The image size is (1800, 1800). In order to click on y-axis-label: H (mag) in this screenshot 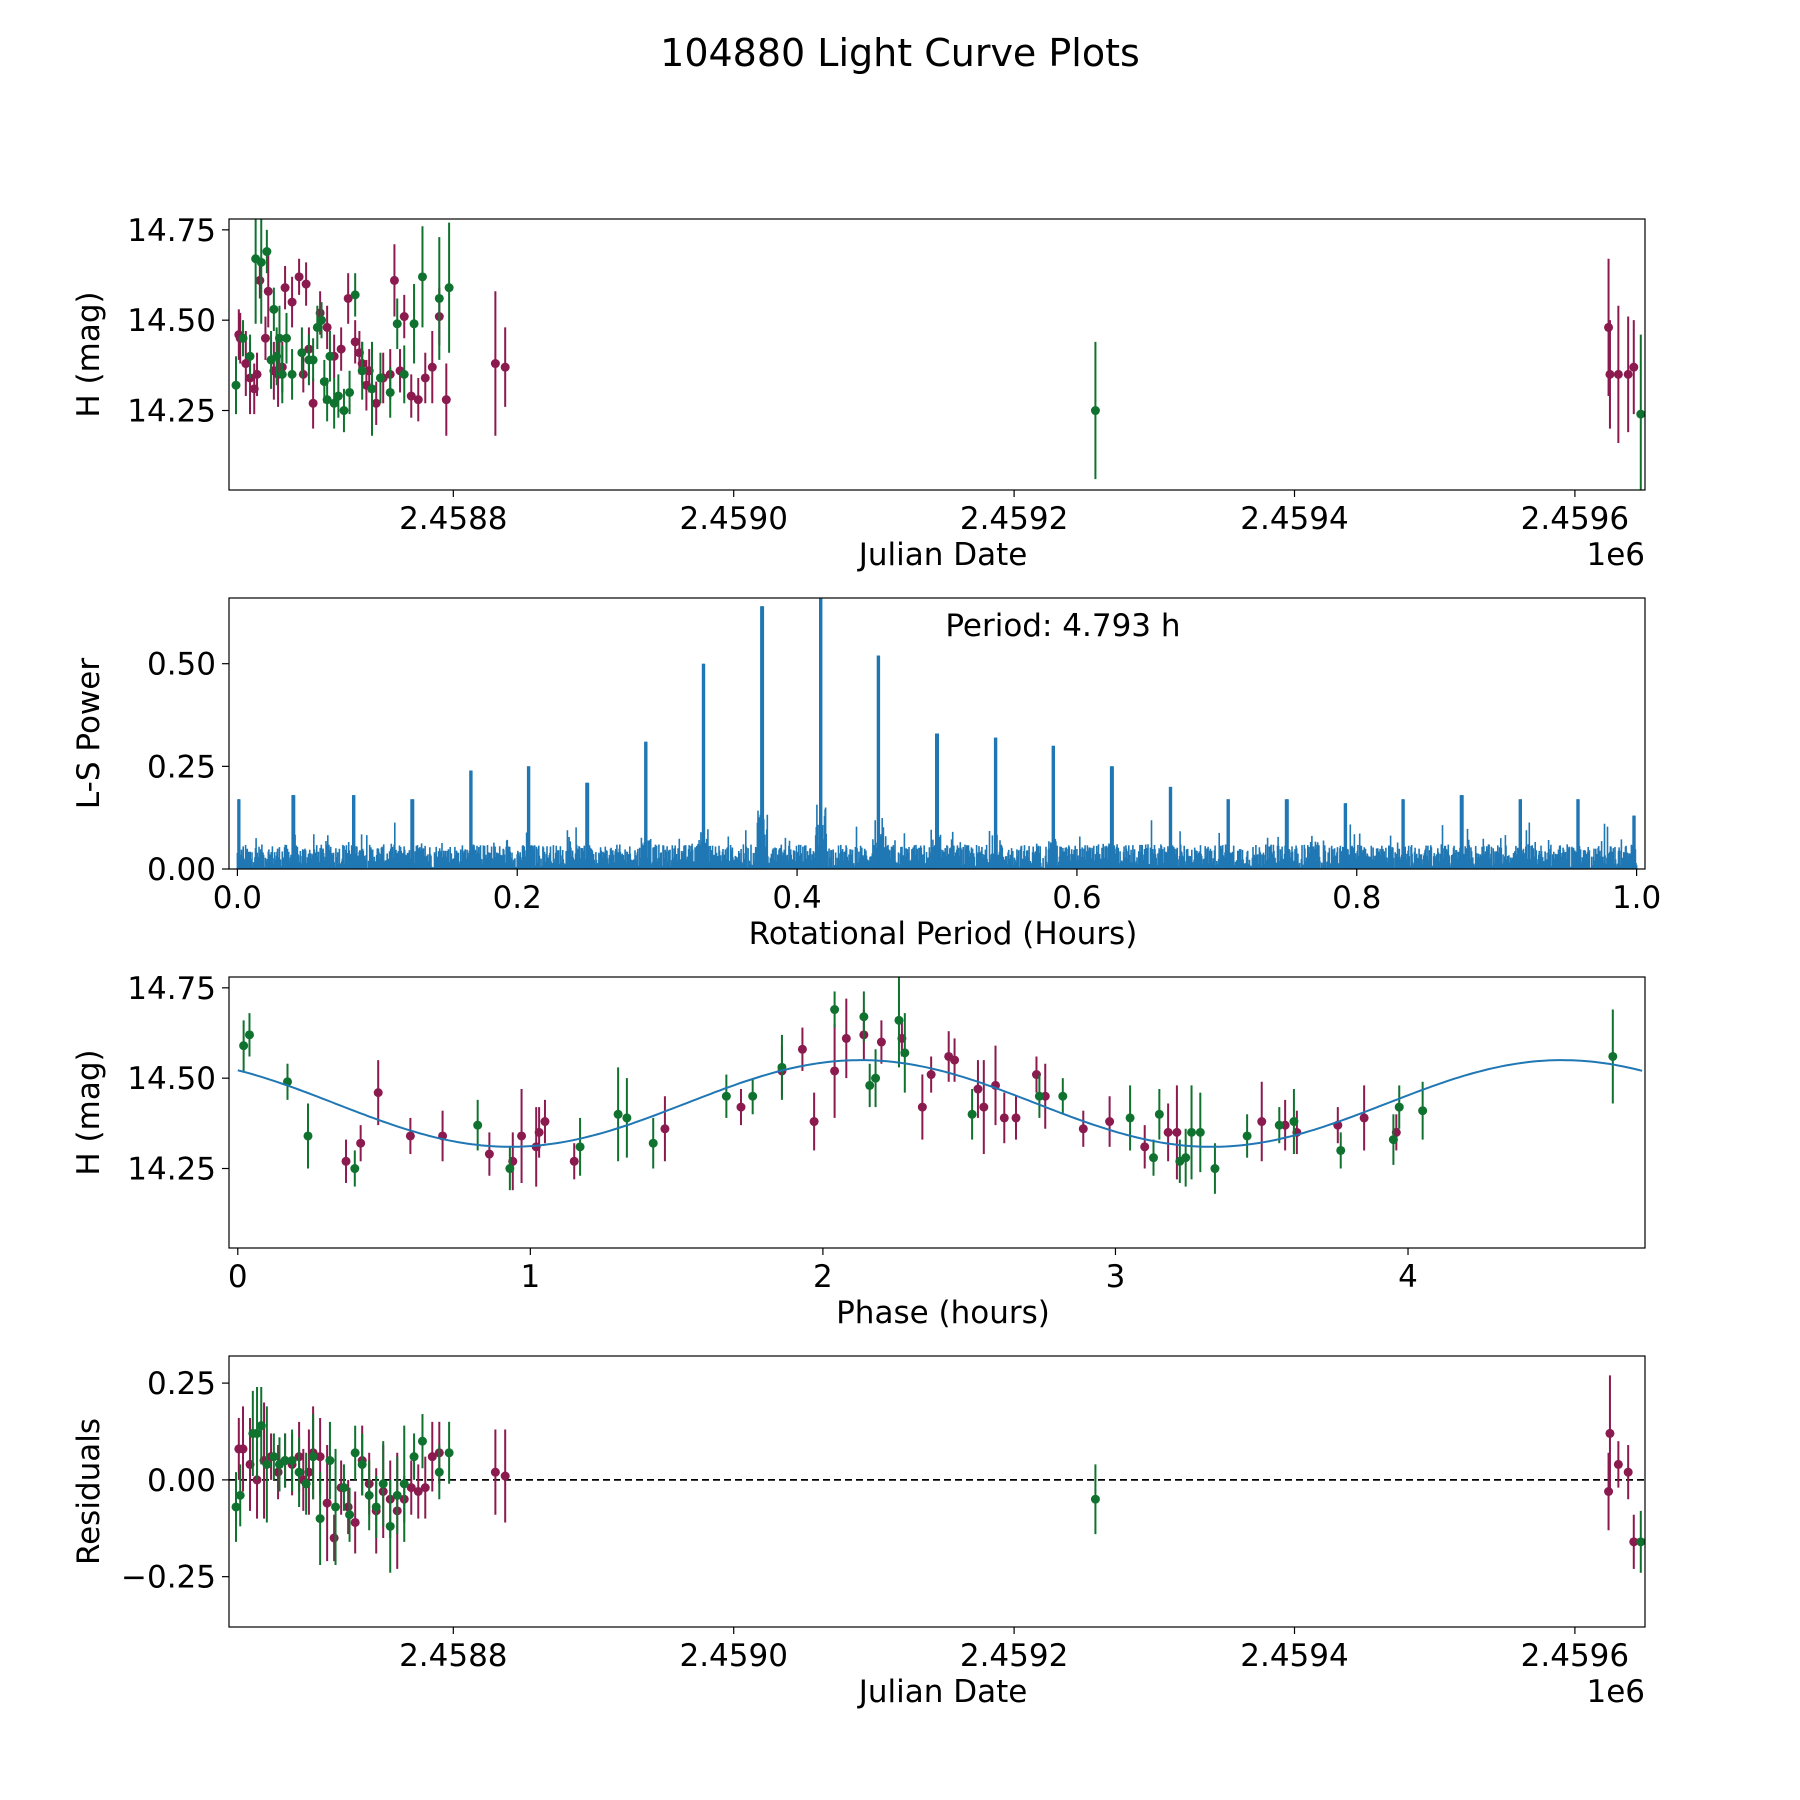, I will do `click(89, 1112)`.